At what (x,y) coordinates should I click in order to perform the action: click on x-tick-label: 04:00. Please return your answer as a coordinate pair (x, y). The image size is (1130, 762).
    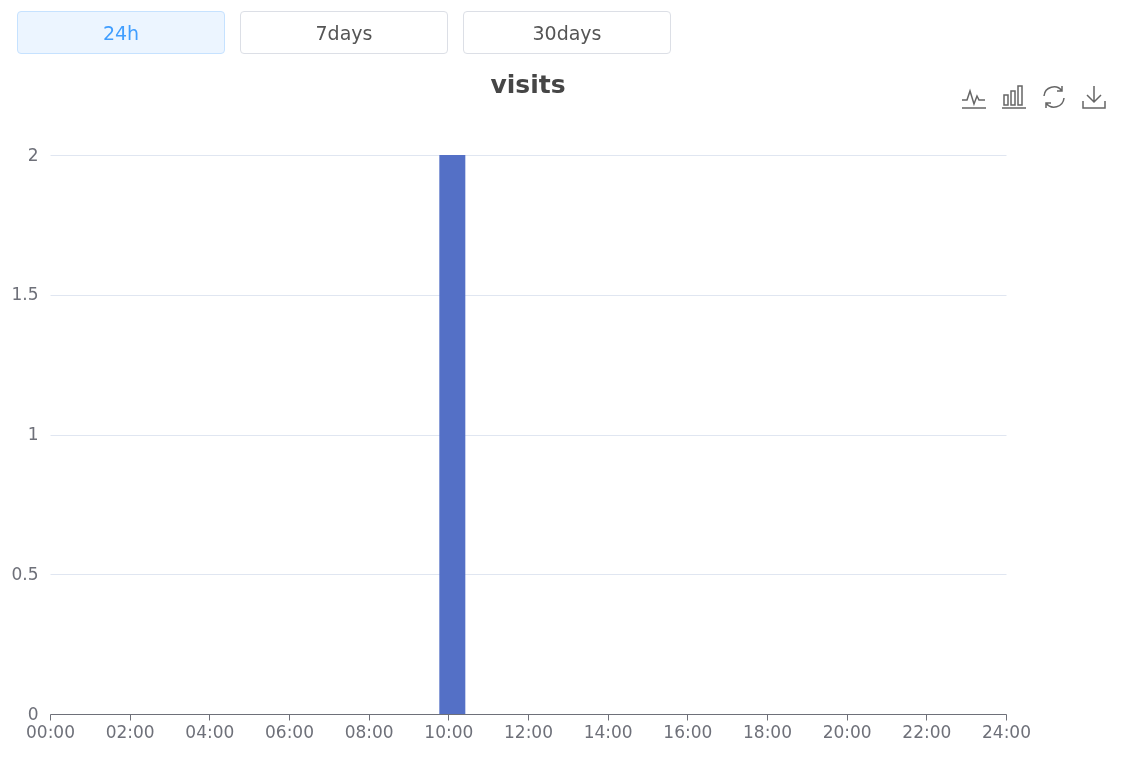
    Looking at the image, I should click on (210, 731).